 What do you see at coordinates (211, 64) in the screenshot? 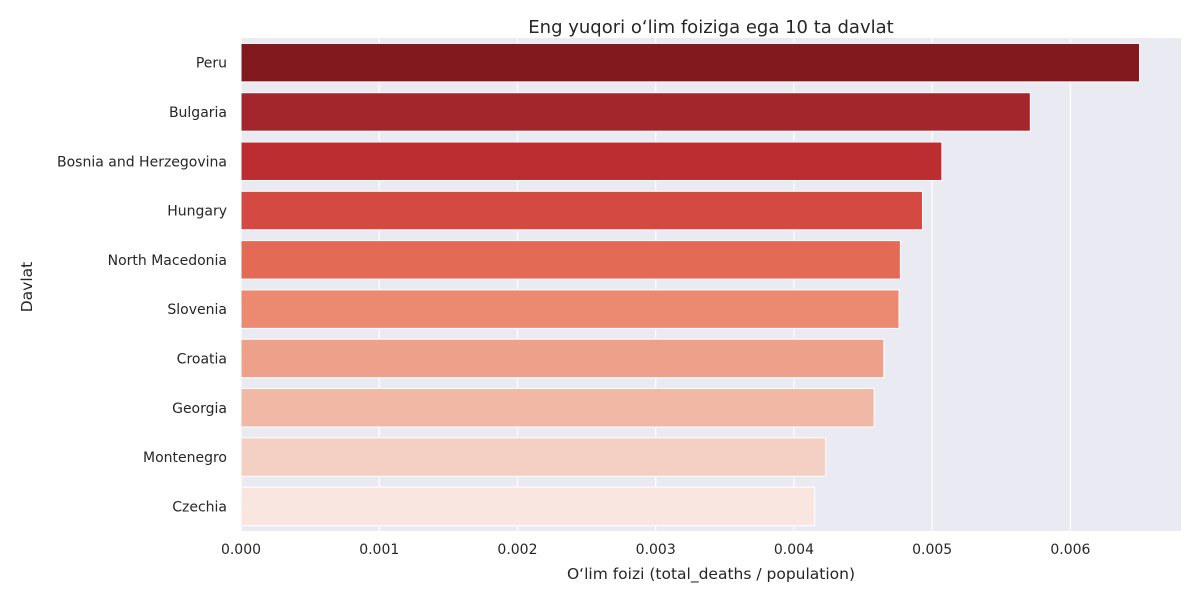
I see `y-tick-label: Peru` at bounding box center [211, 64].